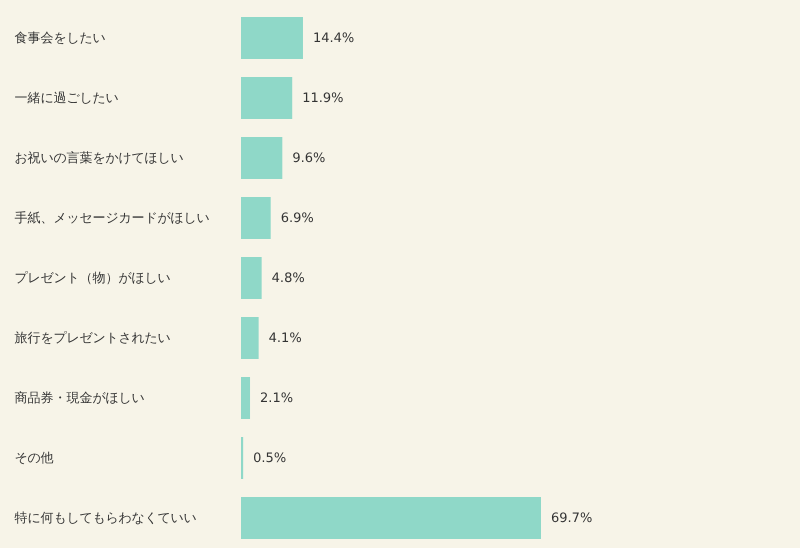 The image size is (800, 548). What do you see at coordinates (79, 398) in the screenshot?
I see `y-tick-label: 商品券・現金がほしい` at bounding box center [79, 398].